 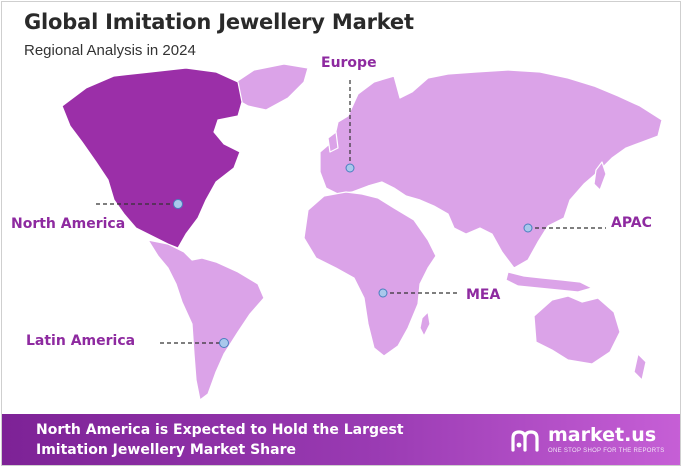 I want to click on africa-shape, so click(x=370, y=274).